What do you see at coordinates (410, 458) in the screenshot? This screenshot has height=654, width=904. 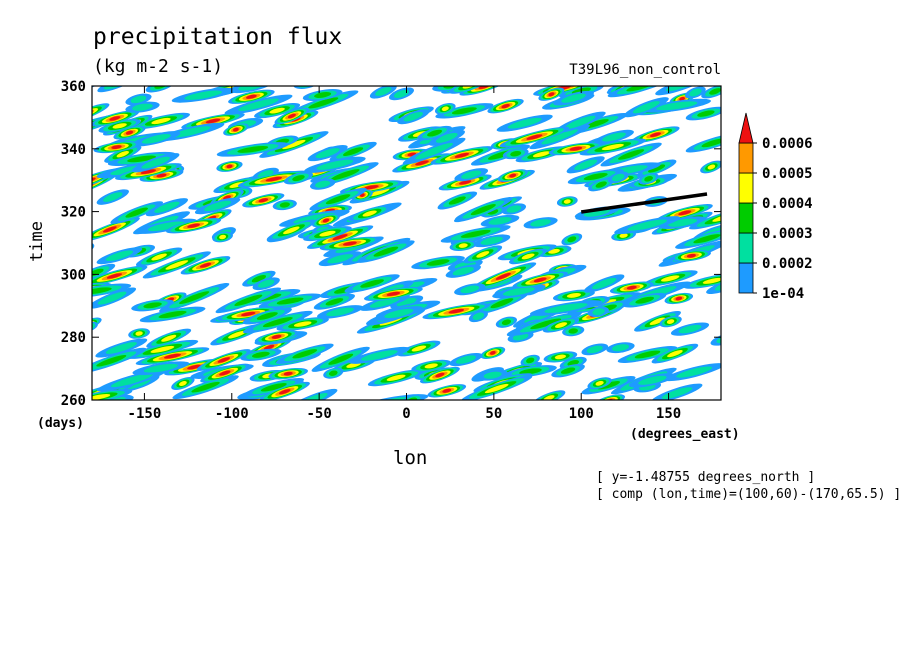 I see `x-axis-label: lon` at bounding box center [410, 458].